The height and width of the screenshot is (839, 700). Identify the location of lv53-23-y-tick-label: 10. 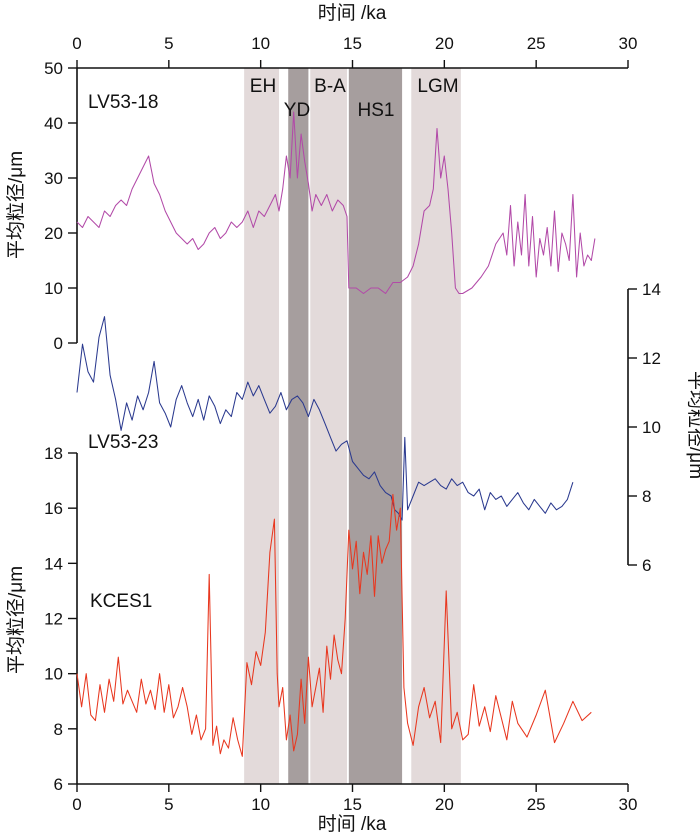
(651, 427).